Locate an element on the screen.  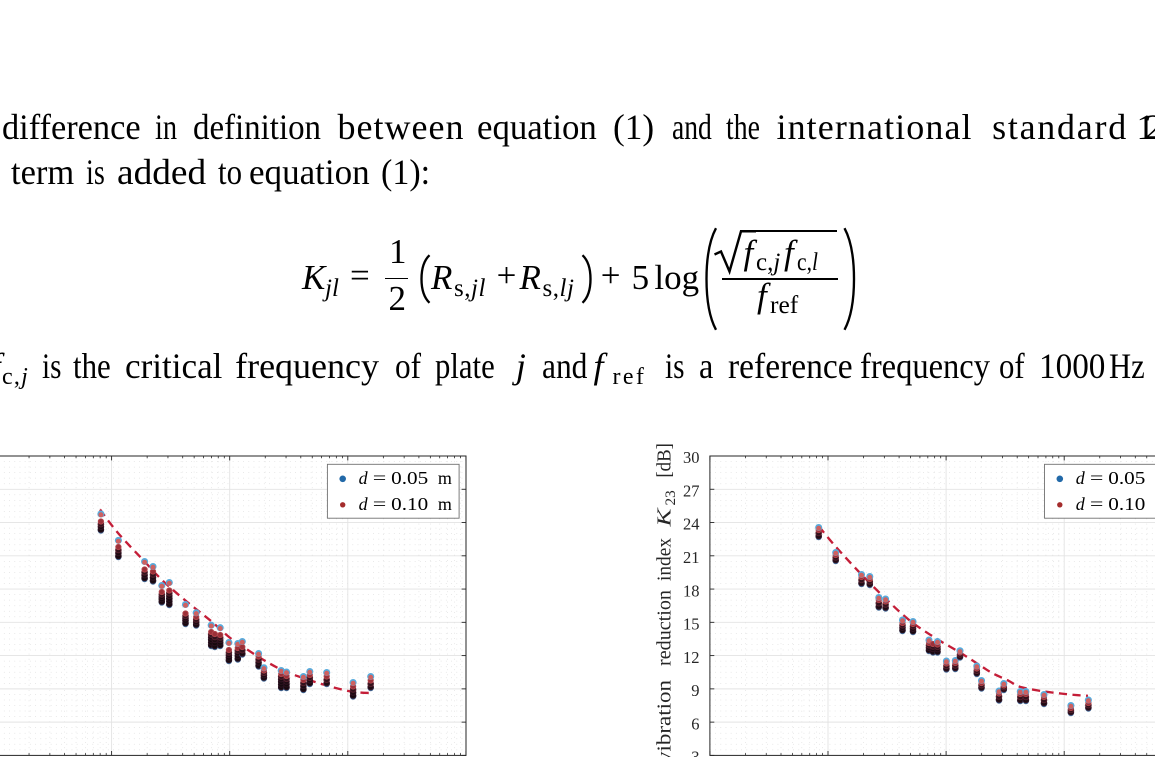
svg-text: 12 is located at coordinates (691, 657).